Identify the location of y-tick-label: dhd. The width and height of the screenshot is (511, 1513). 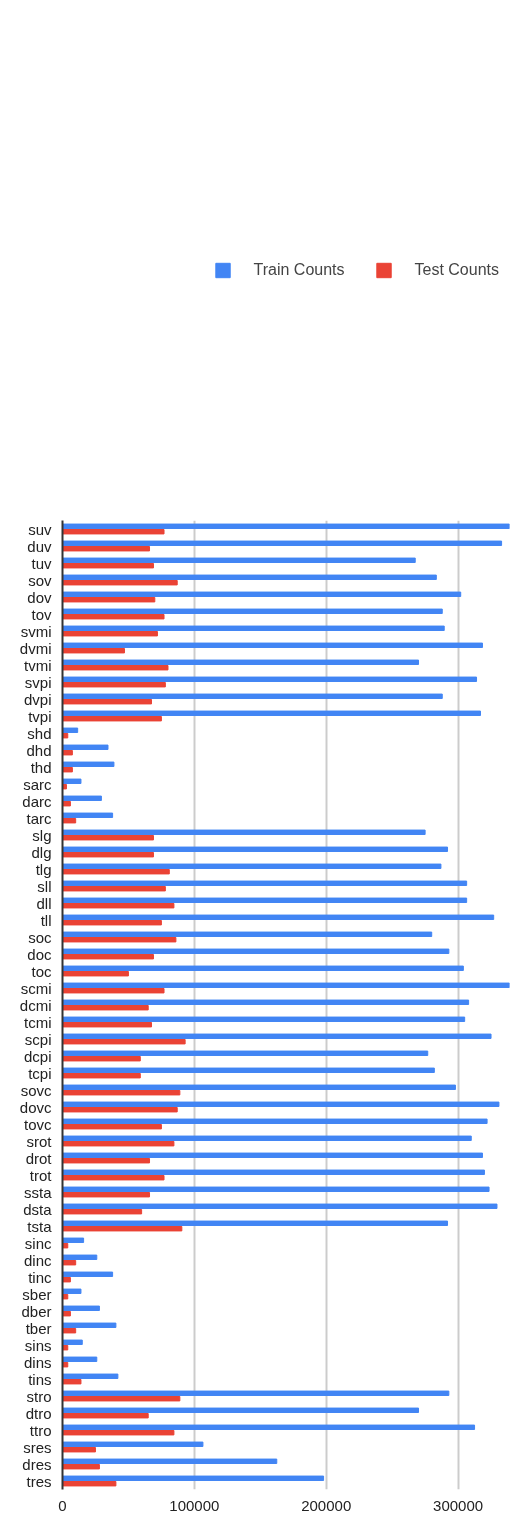
(39, 750).